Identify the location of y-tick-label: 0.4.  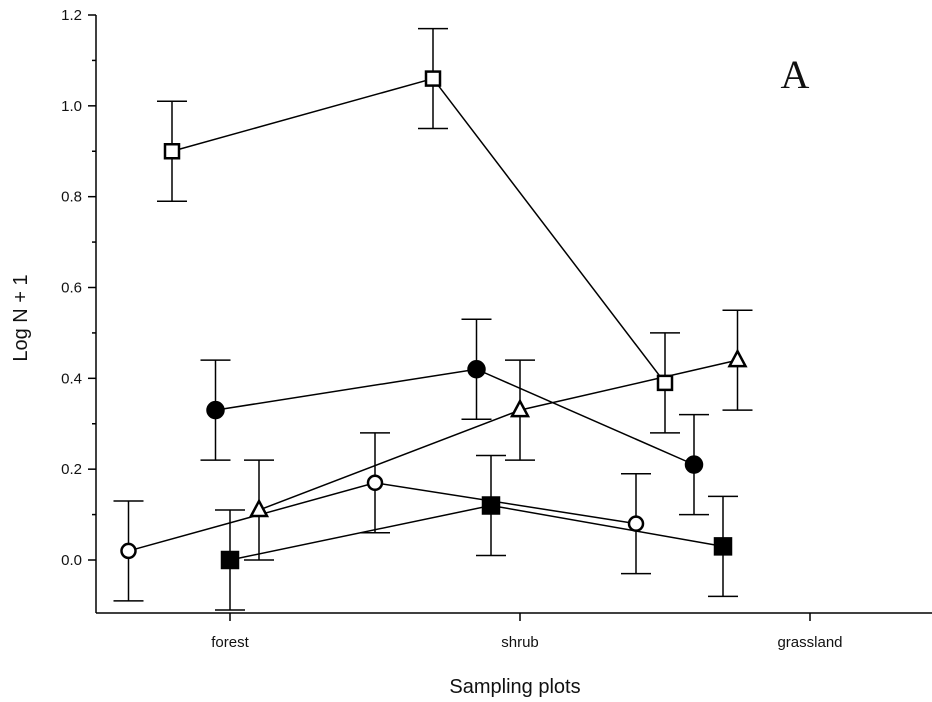
(71, 378).